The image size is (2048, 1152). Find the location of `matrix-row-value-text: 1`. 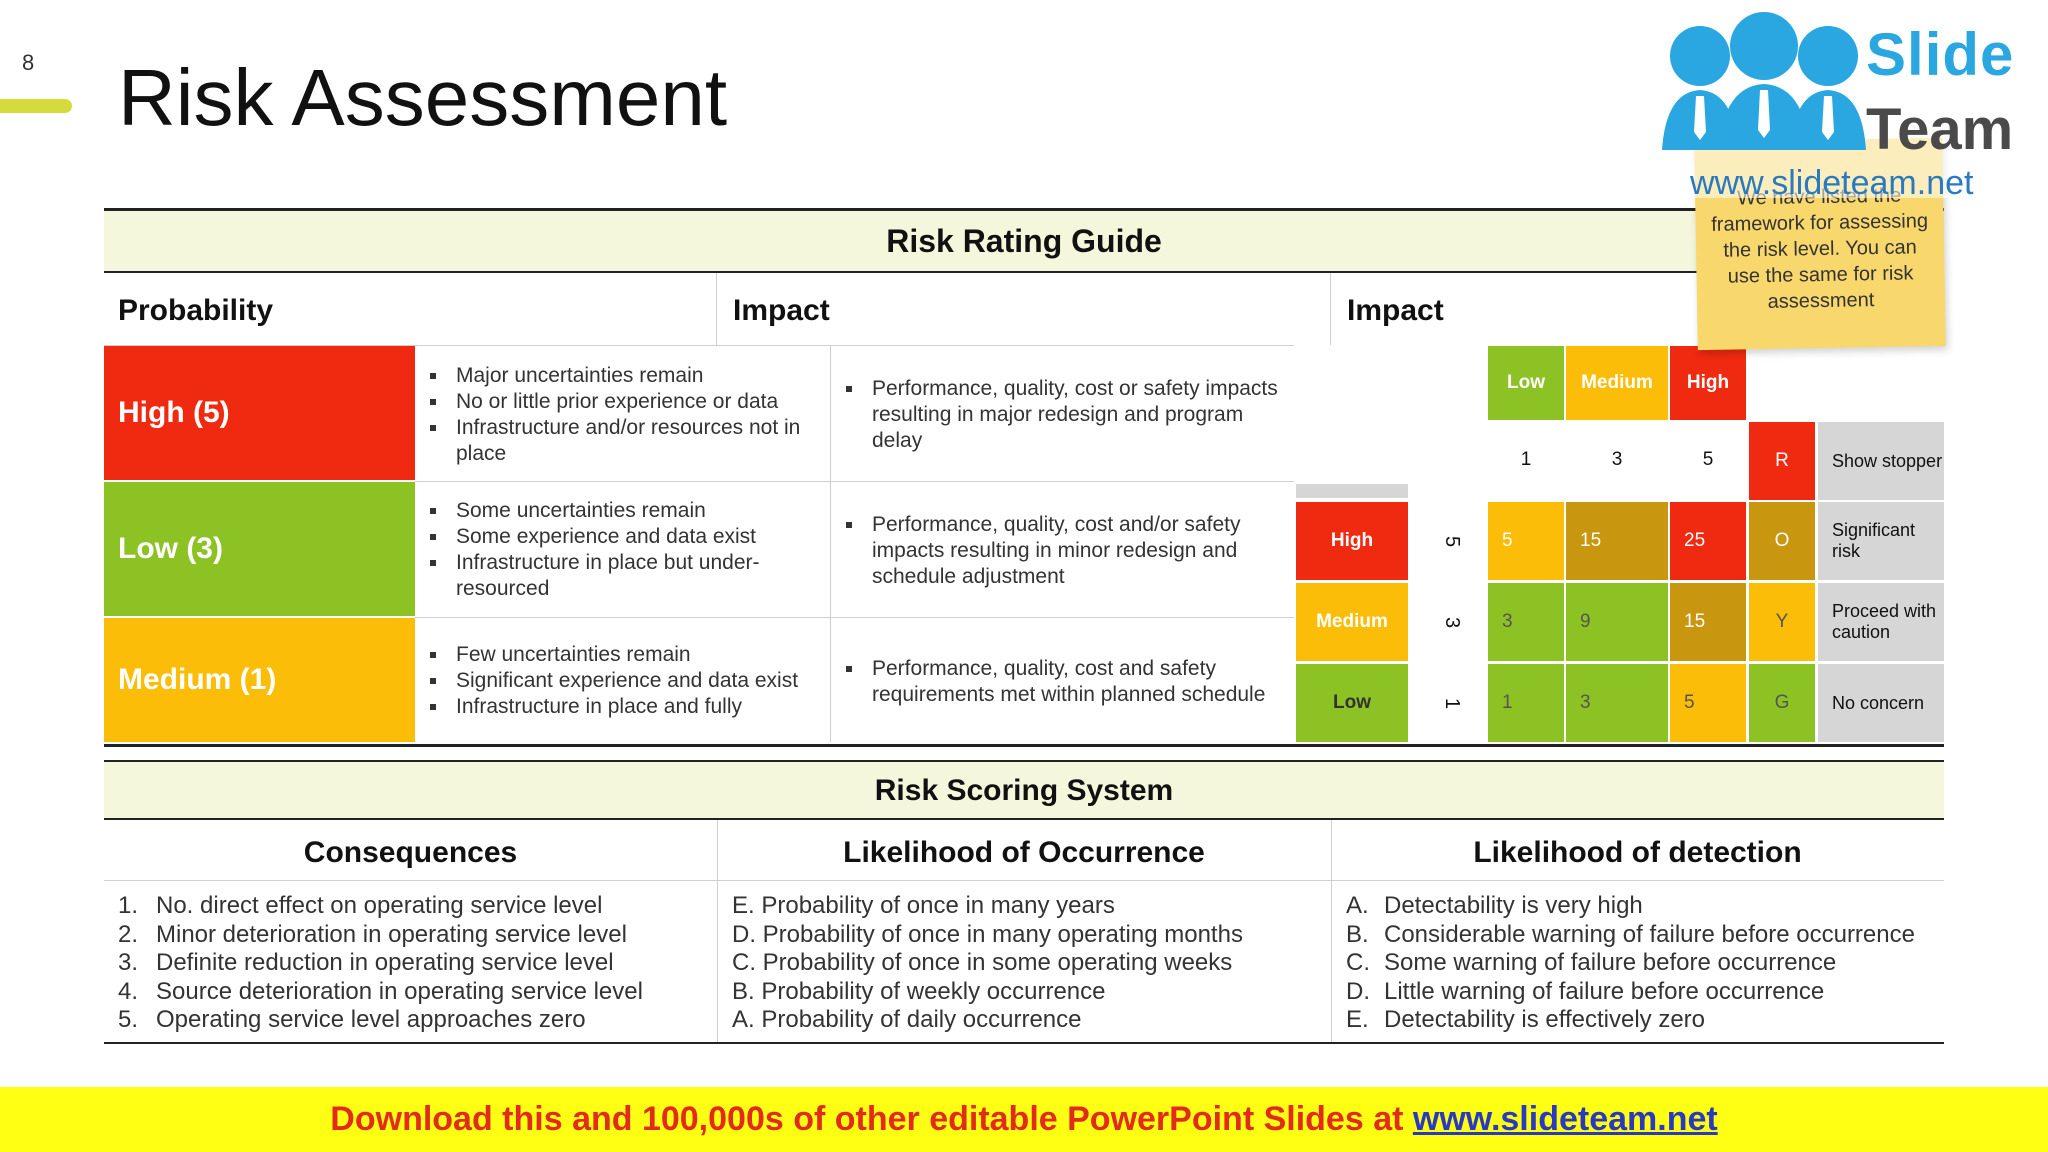

matrix-row-value-text: 1 is located at coordinates (1452, 703).